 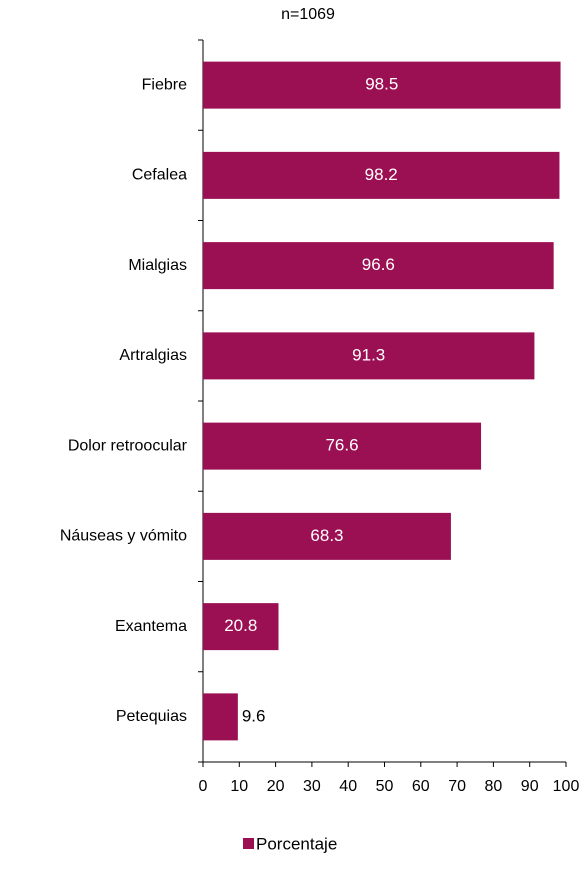 What do you see at coordinates (153, 355) in the screenshot?
I see `y-tick-label: Artralgias` at bounding box center [153, 355].